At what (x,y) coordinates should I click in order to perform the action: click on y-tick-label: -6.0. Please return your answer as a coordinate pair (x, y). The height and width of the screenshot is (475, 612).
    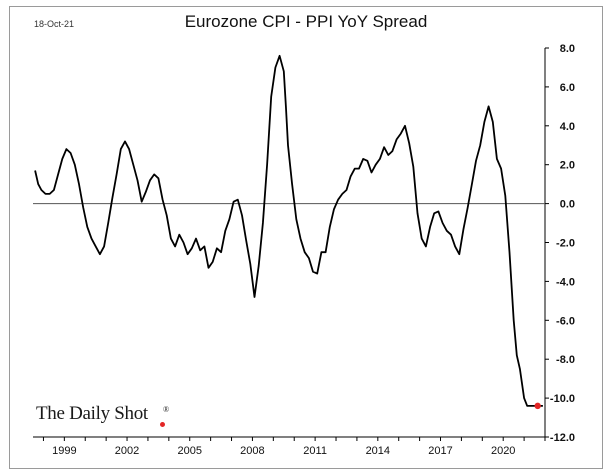
    Looking at the image, I should click on (565, 321).